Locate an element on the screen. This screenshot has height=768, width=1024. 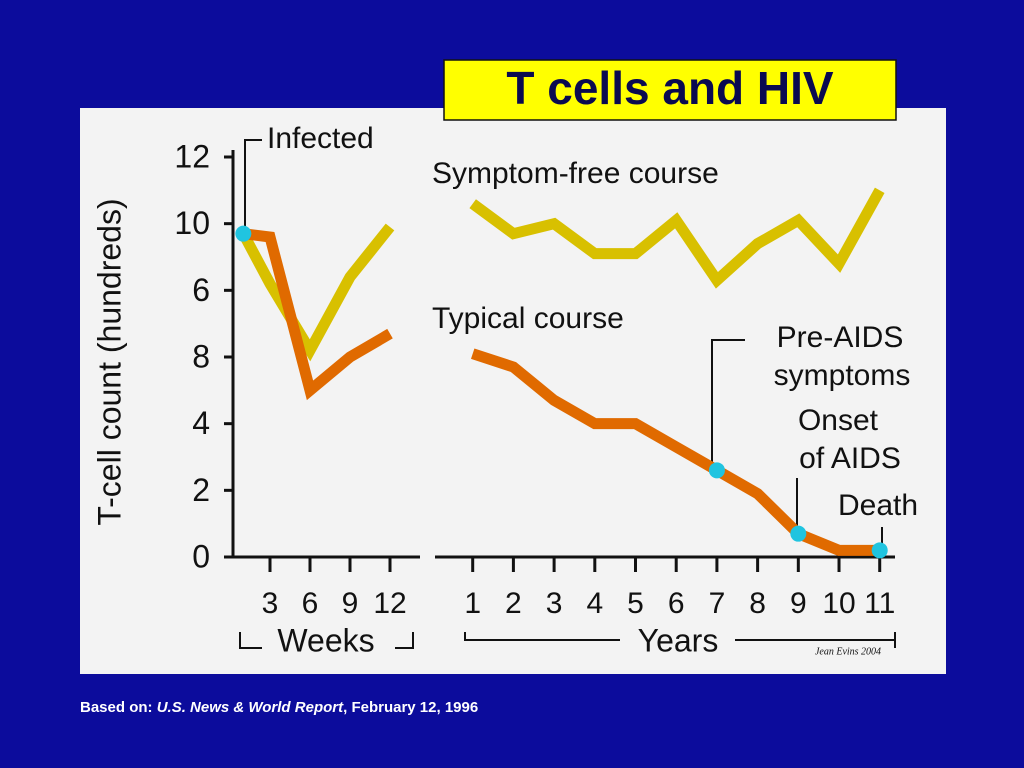
annotation: Death is located at coordinates (878, 505).